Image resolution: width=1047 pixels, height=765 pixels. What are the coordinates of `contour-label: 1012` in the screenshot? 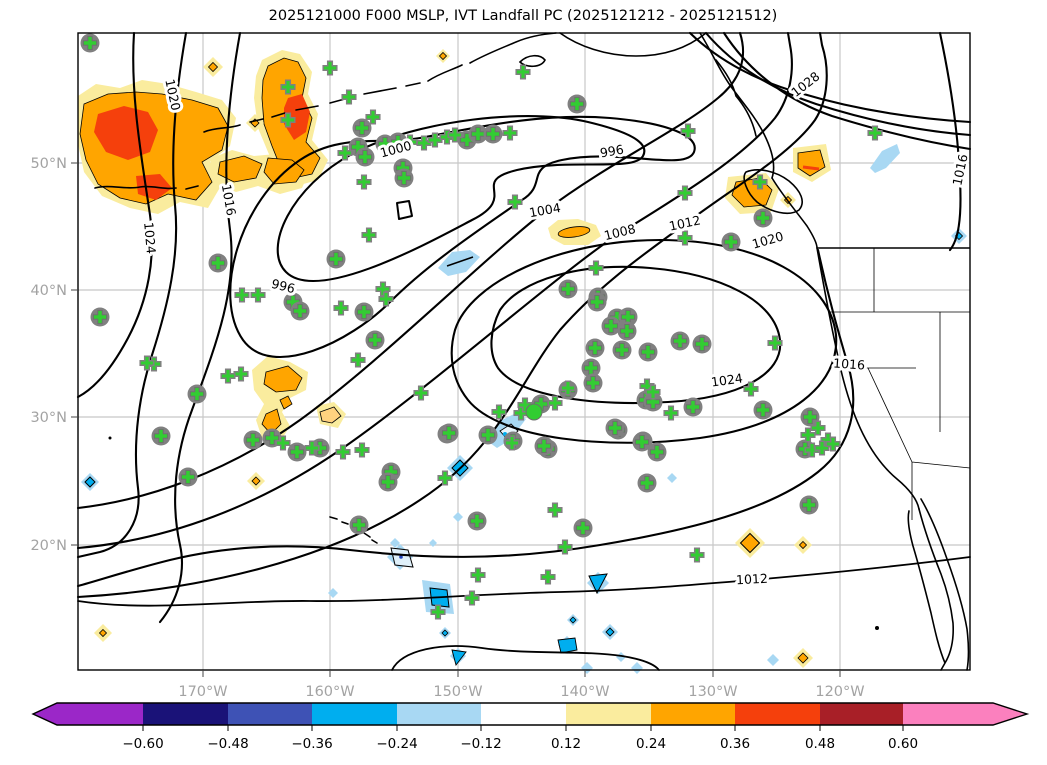 It's located at (685, 222).